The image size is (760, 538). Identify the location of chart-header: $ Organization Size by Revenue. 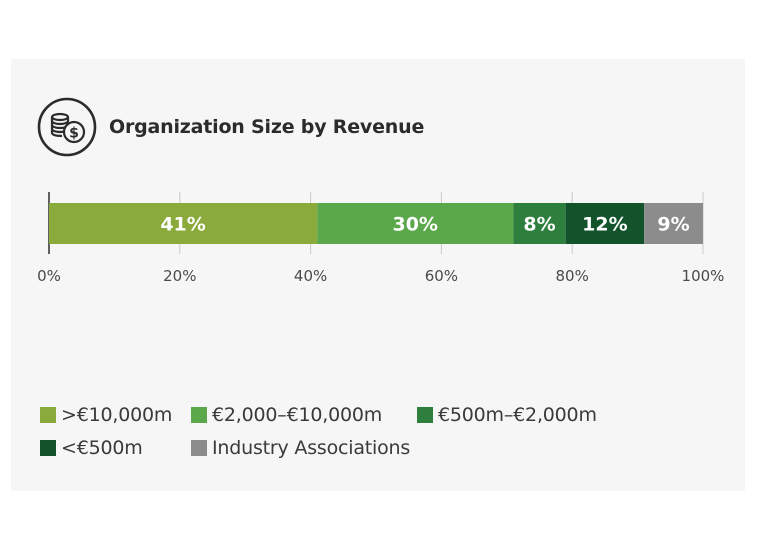
(230, 127).